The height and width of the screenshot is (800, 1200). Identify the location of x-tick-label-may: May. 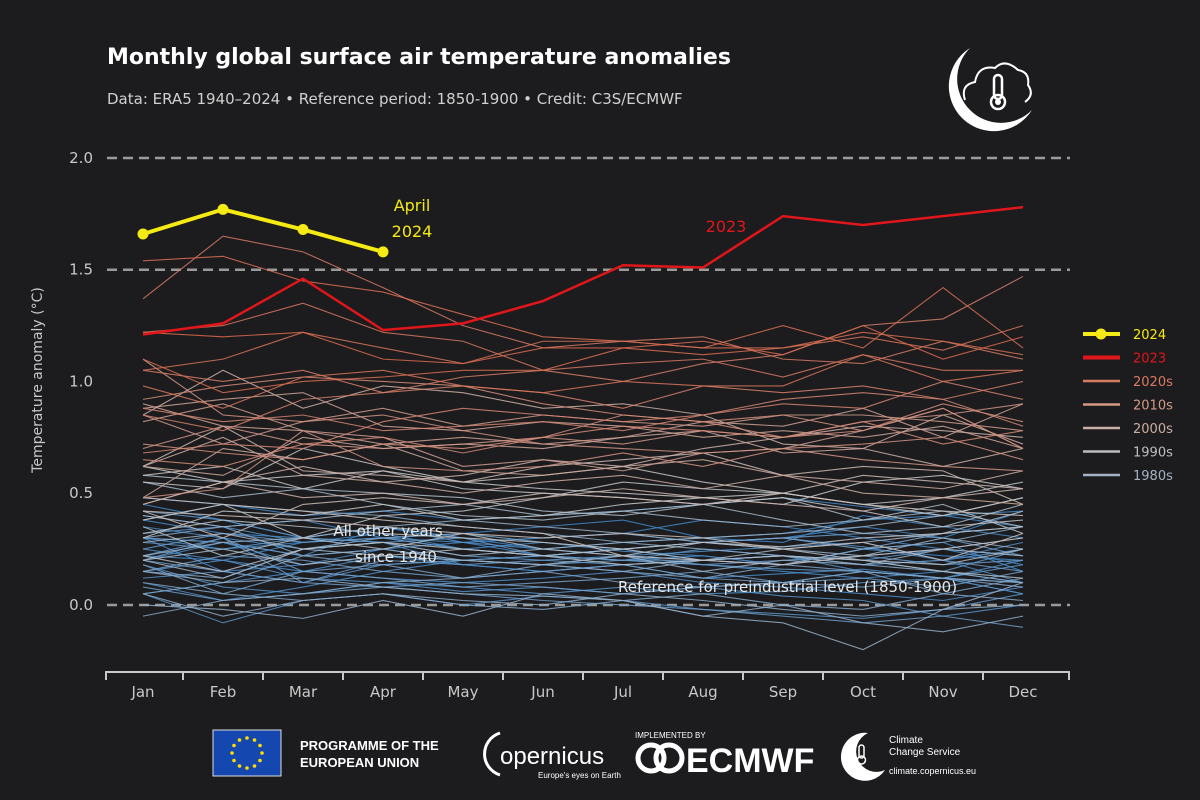
(462, 692).